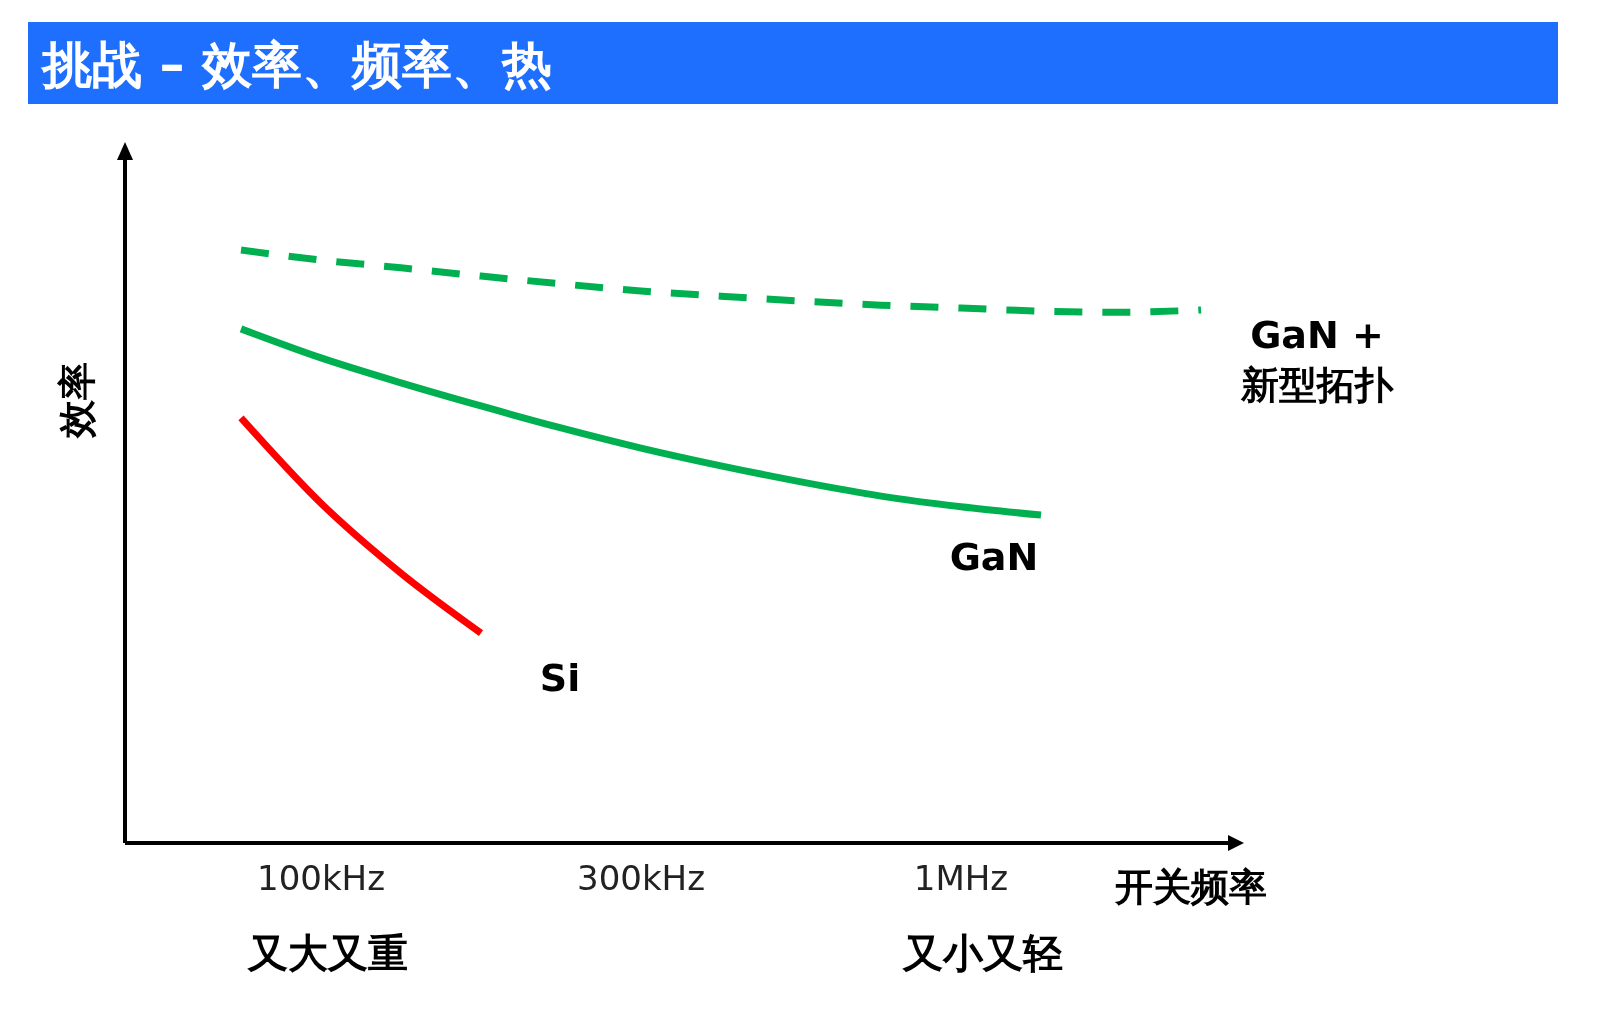 This screenshot has width=1613, height=1026. Describe the element at coordinates (327, 953) in the screenshot. I see `text: 又大又重` at that location.